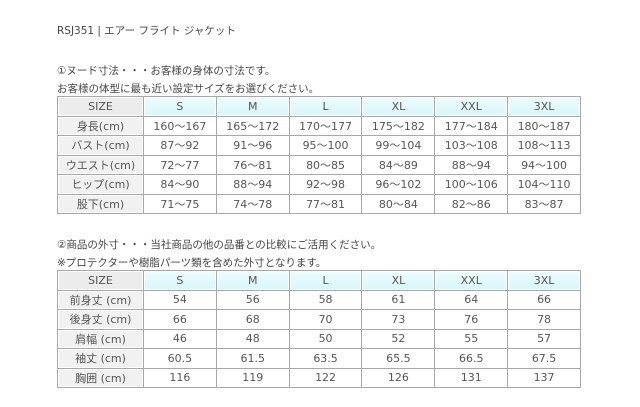 The width and height of the screenshot is (640, 407). I want to click on table-row: 前身丈 (cm) 54 56 58 61 64 66, so click(319, 299).